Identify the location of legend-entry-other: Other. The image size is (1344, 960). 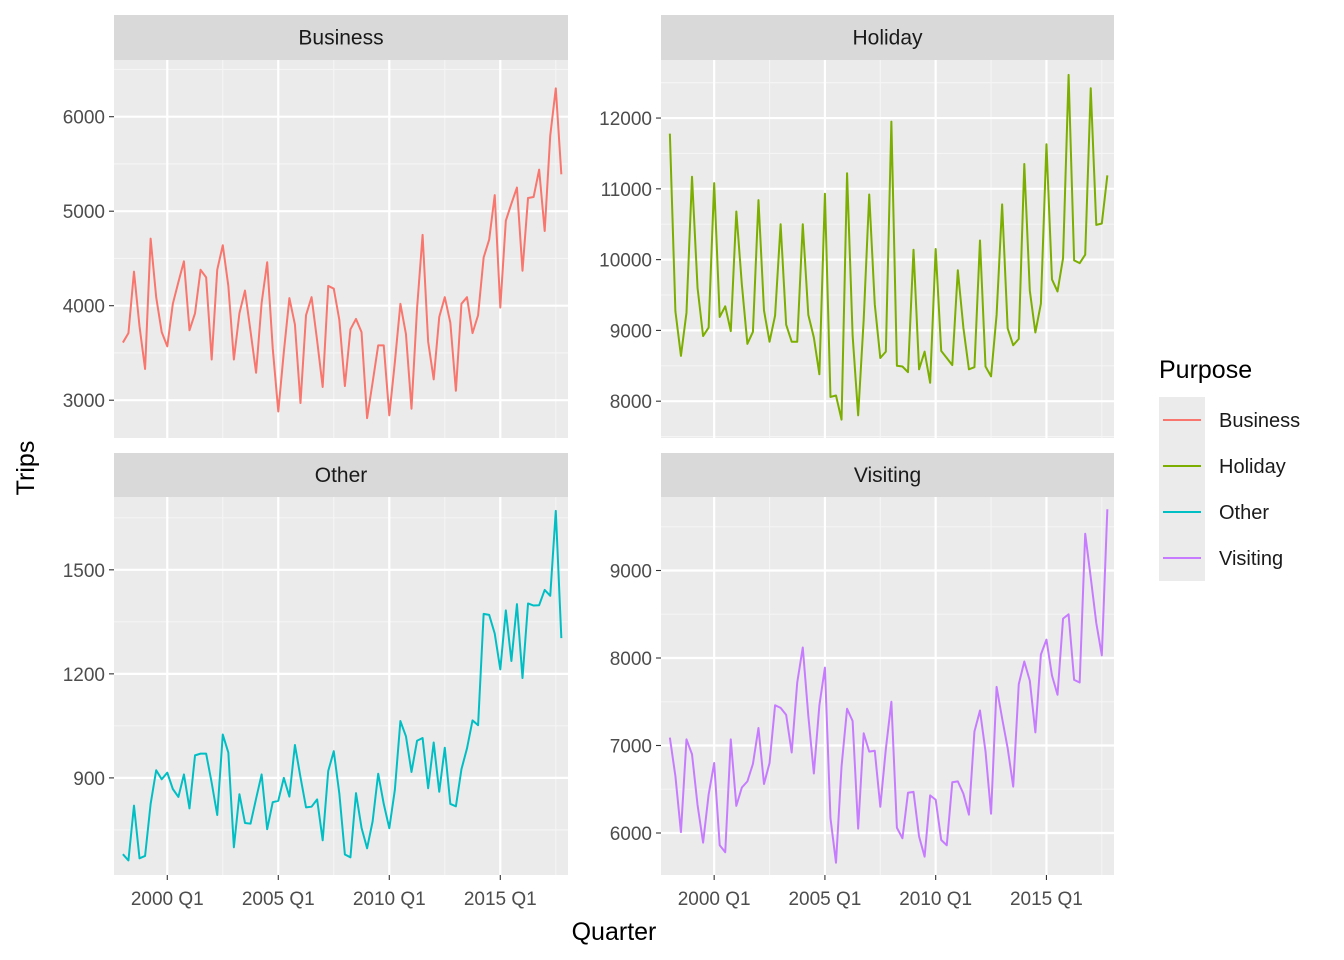
(1216, 513).